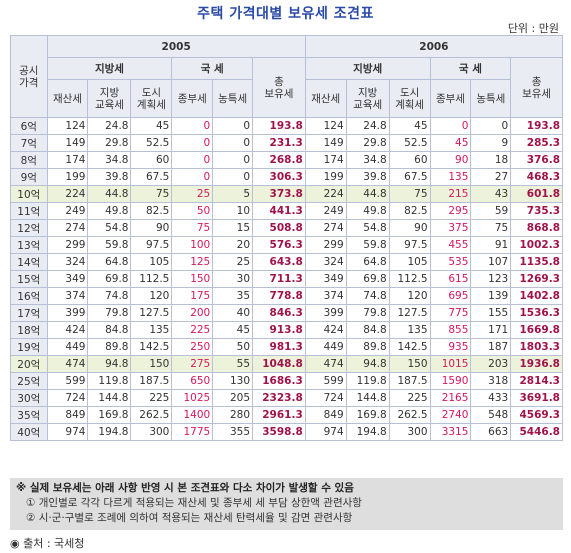 The width and height of the screenshot is (571, 553). What do you see at coordinates (109, 143) in the screenshot?
I see `local-edu-tax-cell: 29.8` at bounding box center [109, 143].